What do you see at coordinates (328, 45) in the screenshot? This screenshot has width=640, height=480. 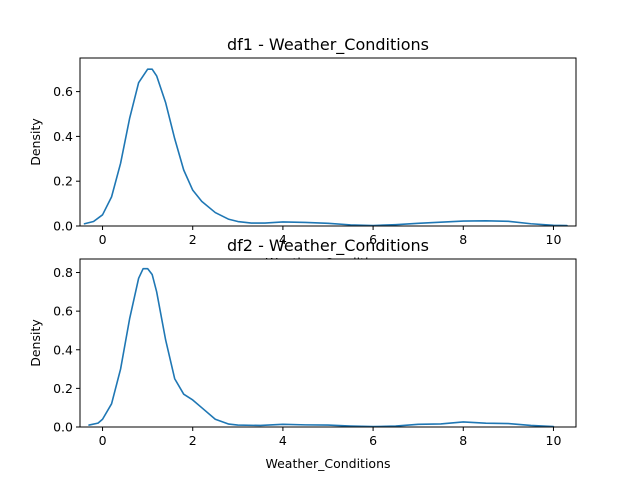 I see `chart-title: df1 - Weather_Conditions` at bounding box center [328, 45].